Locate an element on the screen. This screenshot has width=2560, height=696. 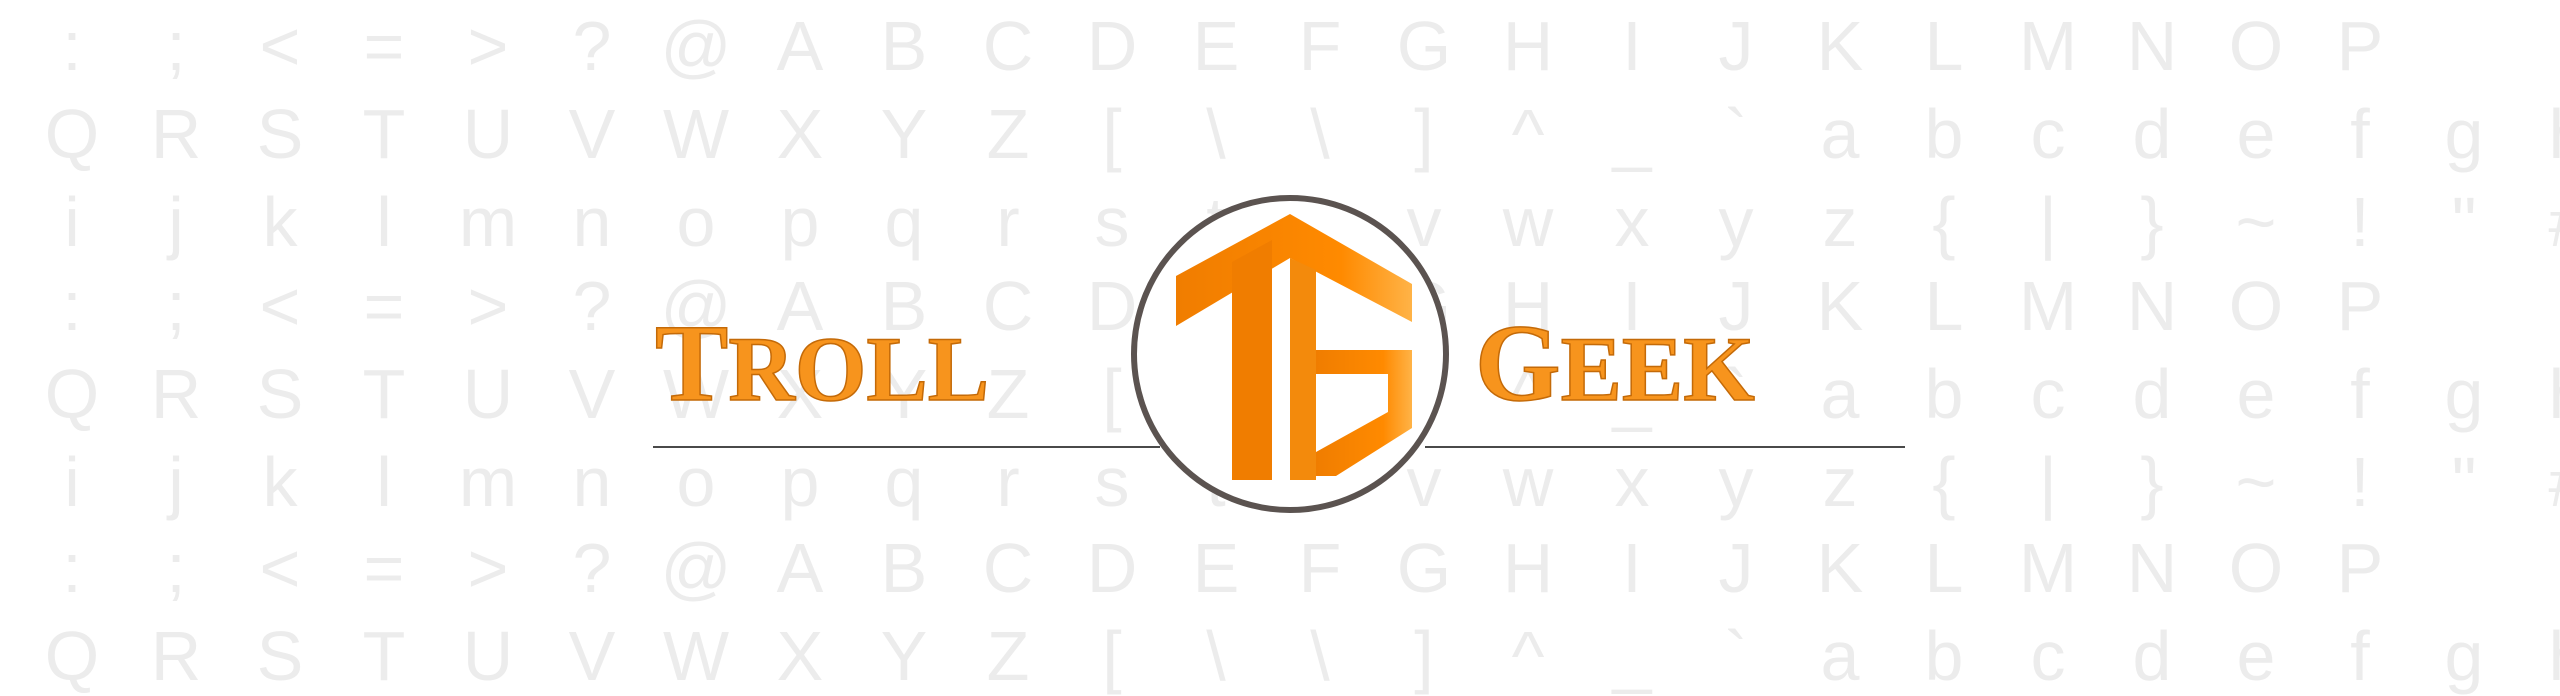
logo-word-geek: GEEK is located at coordinates (1615, 363).